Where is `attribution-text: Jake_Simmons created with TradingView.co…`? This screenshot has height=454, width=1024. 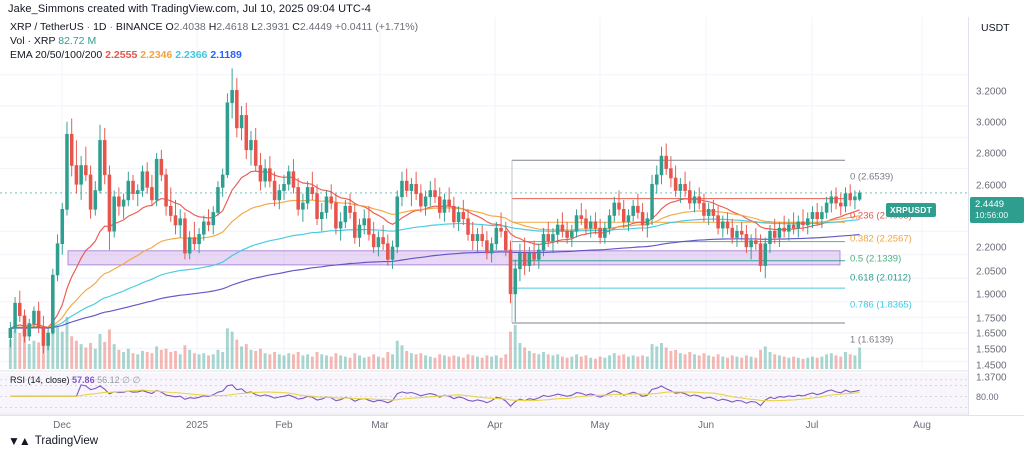
attribution-text: Jake_Simmons created with TradingView.co… is located at coordinates (189, 9).